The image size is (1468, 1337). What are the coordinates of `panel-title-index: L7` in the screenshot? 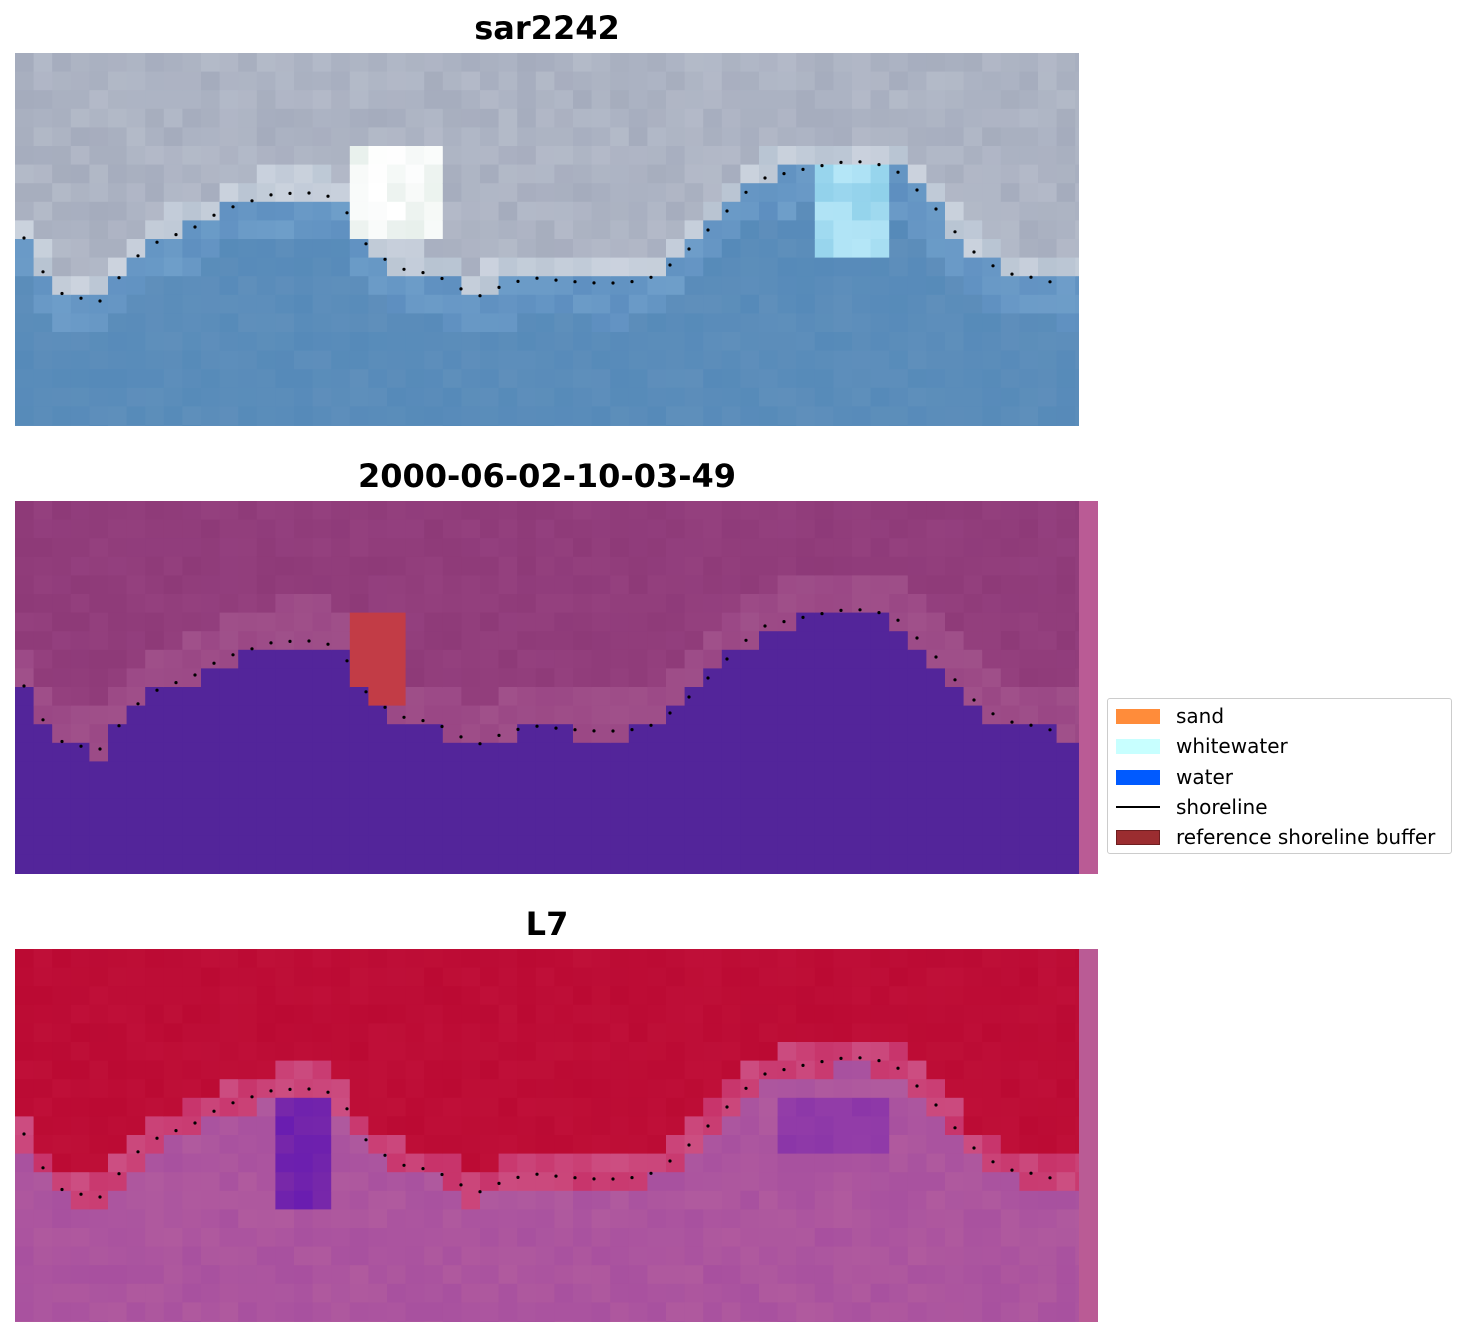 It's located at (547, 924).